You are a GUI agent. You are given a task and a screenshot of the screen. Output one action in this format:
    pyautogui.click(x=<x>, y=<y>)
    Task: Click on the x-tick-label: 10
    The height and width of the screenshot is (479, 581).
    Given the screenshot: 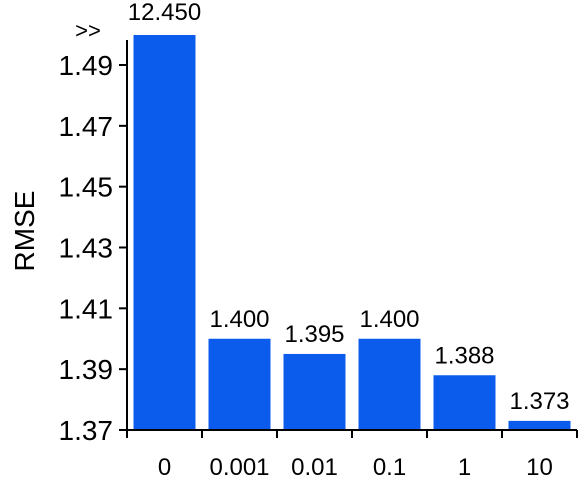 What is the action you would take?
    pyautogui.click(x=539, y=466)
    